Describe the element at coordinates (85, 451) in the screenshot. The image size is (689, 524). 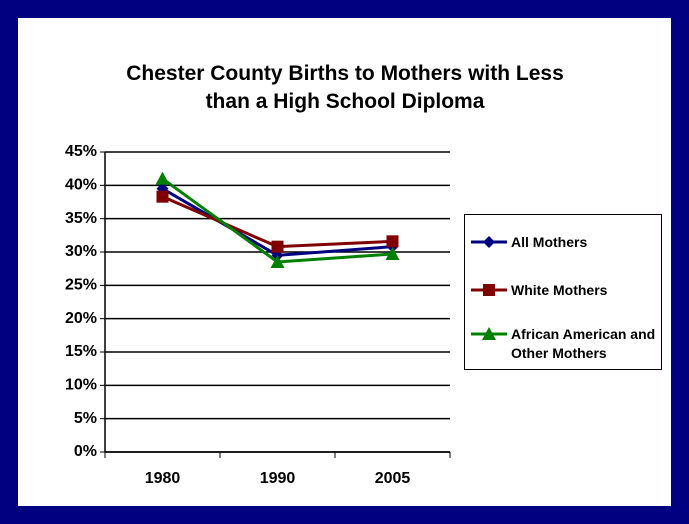
I see `y-tick-label: 0%` at that location.